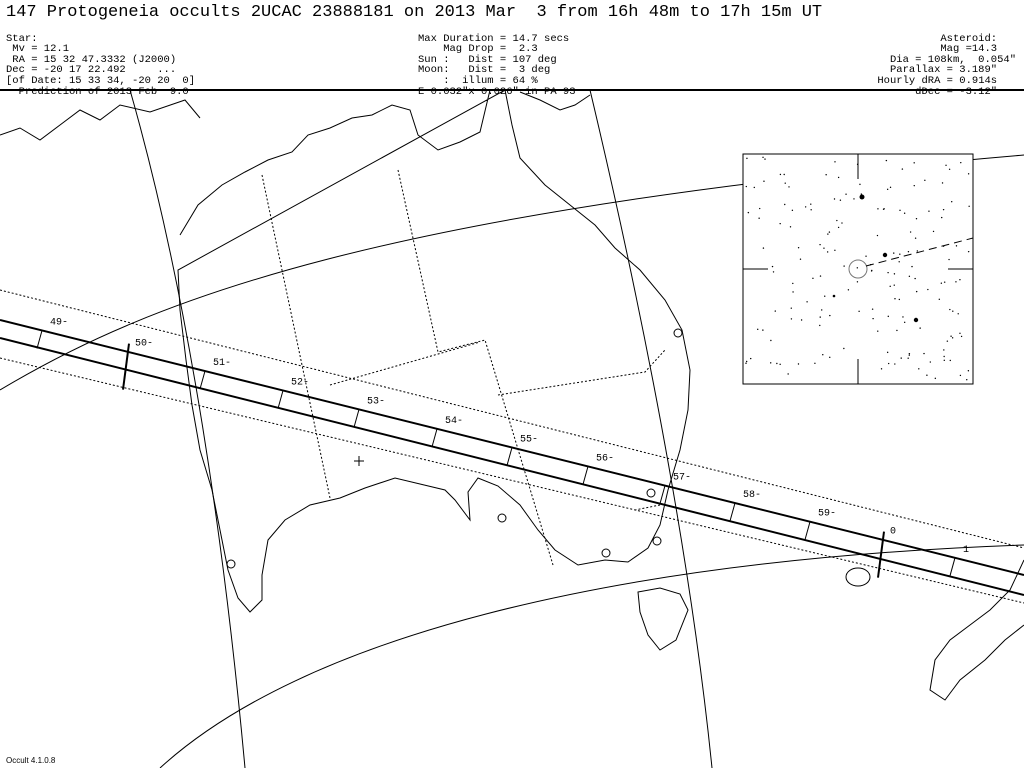 The width and height of the screenshot is (1024, 768). I want to click on moon-marker, so click(858, 577).